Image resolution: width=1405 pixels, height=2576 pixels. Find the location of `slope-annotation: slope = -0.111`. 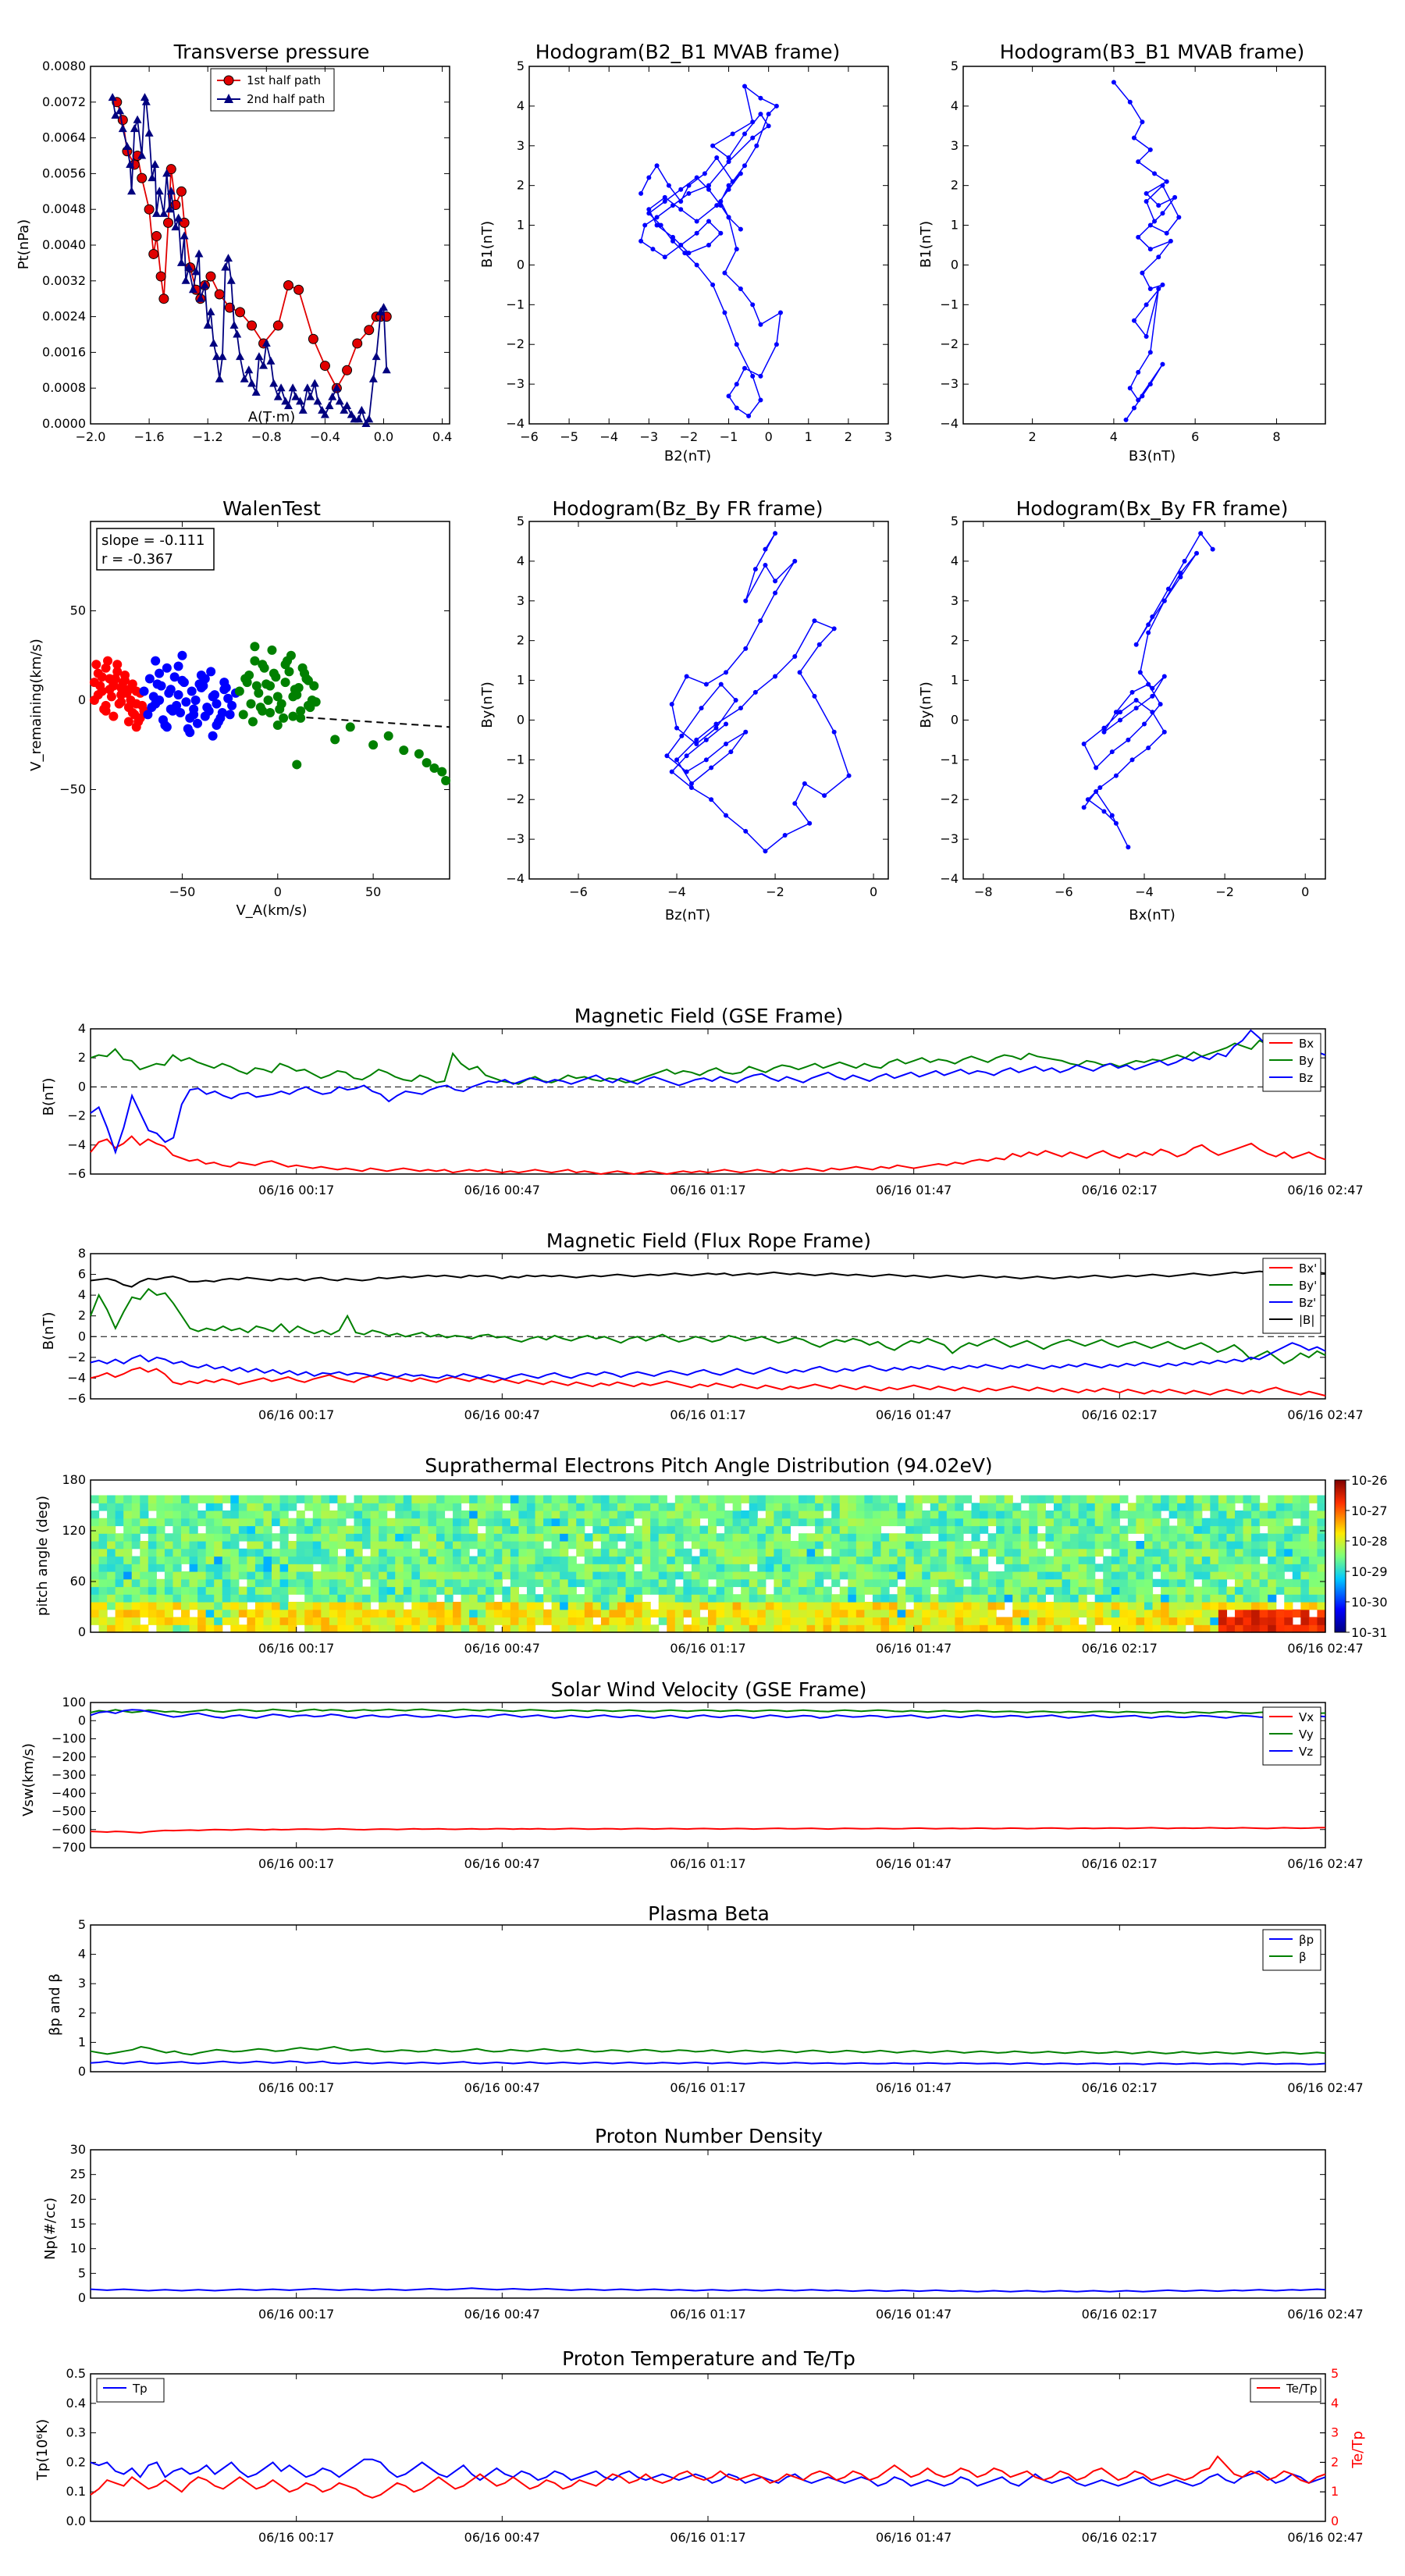

slope-annotation: slope = -0.111 is located at coordinates (153, 540).